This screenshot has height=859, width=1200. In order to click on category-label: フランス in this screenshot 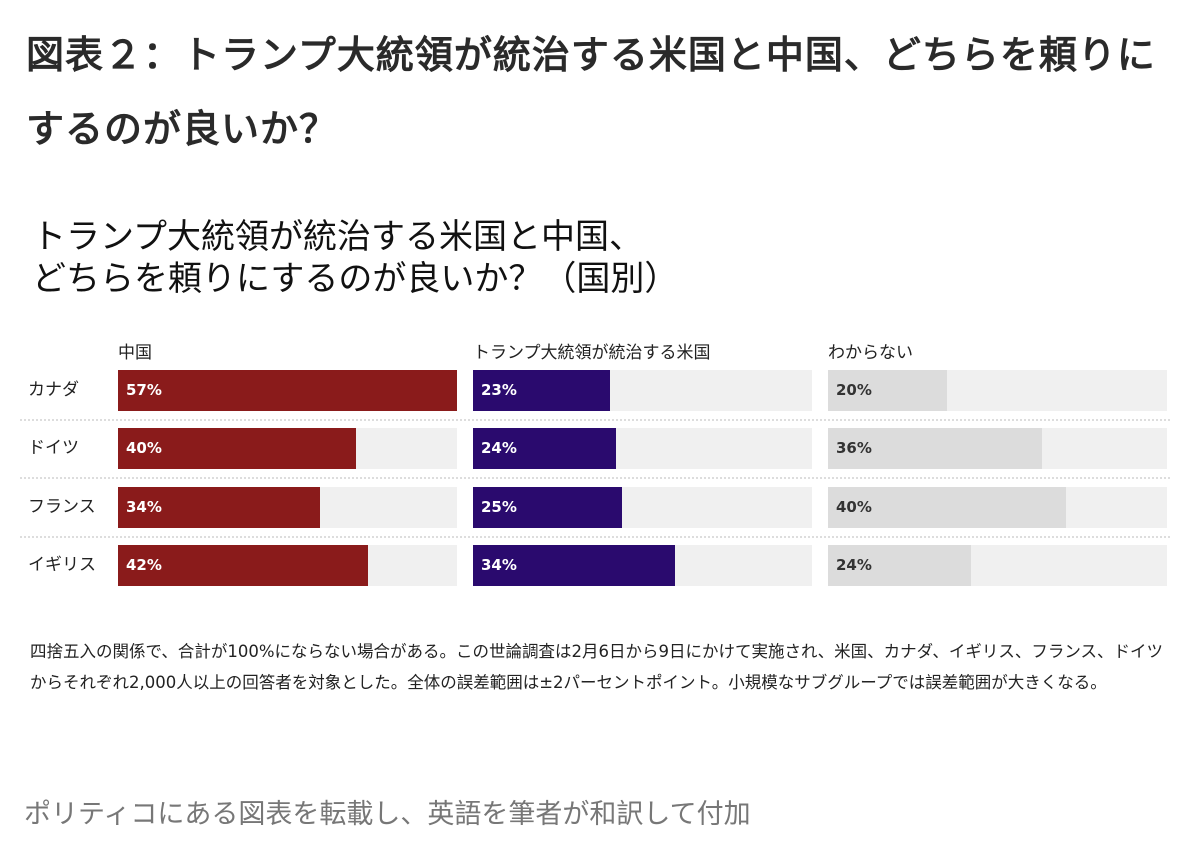, I will do `click(62, 507)`.